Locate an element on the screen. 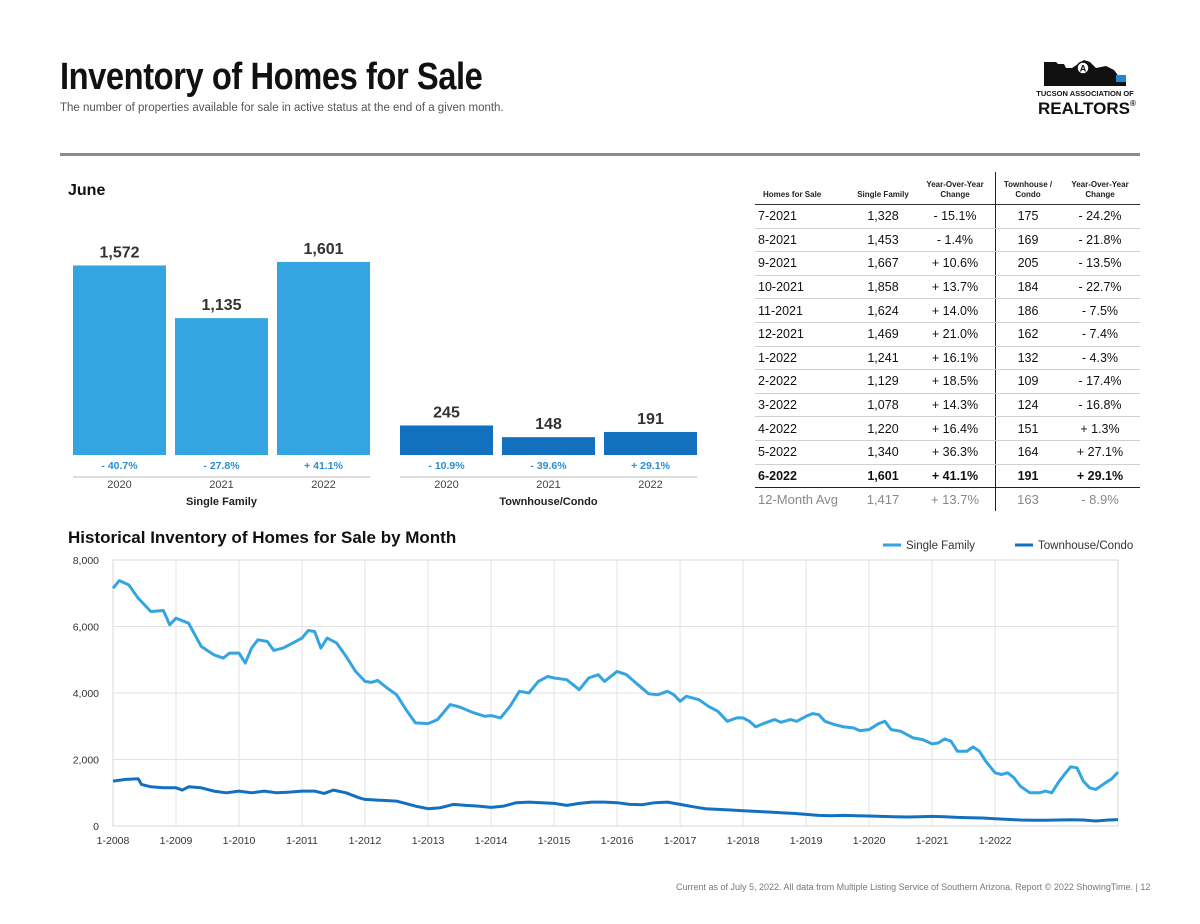 The image size is (1200, 924). table-cell: 3-2022 is located at coordinates (803, 405).